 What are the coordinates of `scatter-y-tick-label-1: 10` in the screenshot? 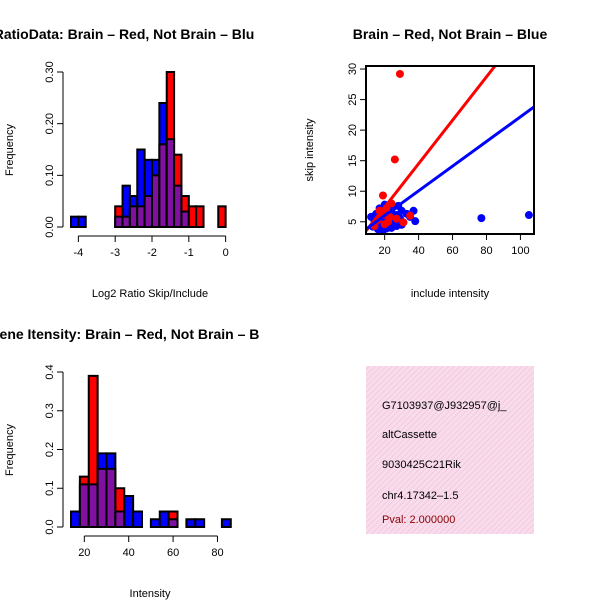 It's located at (353, 191).